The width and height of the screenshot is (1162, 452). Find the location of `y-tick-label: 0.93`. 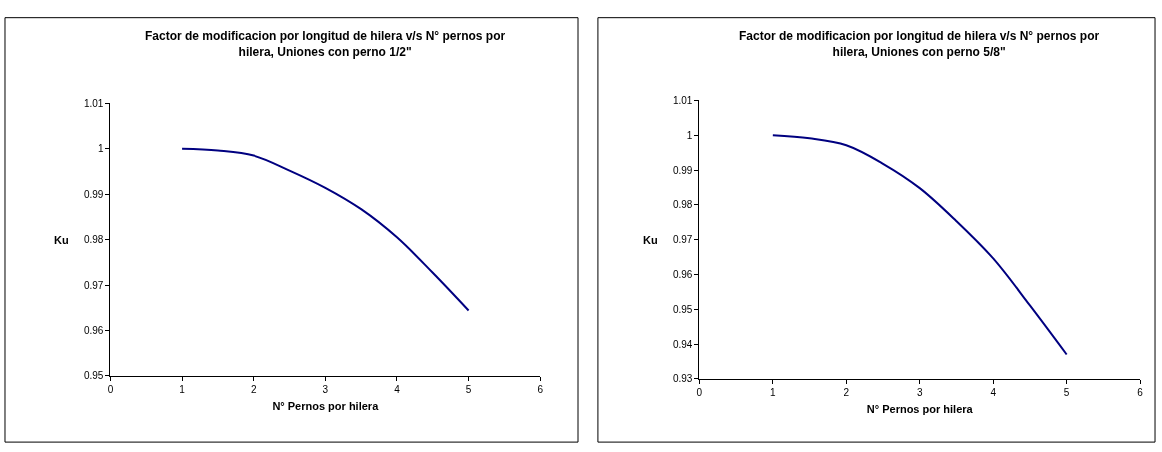

y-tick-label: 0.93 is located at coordinates (682, 379).